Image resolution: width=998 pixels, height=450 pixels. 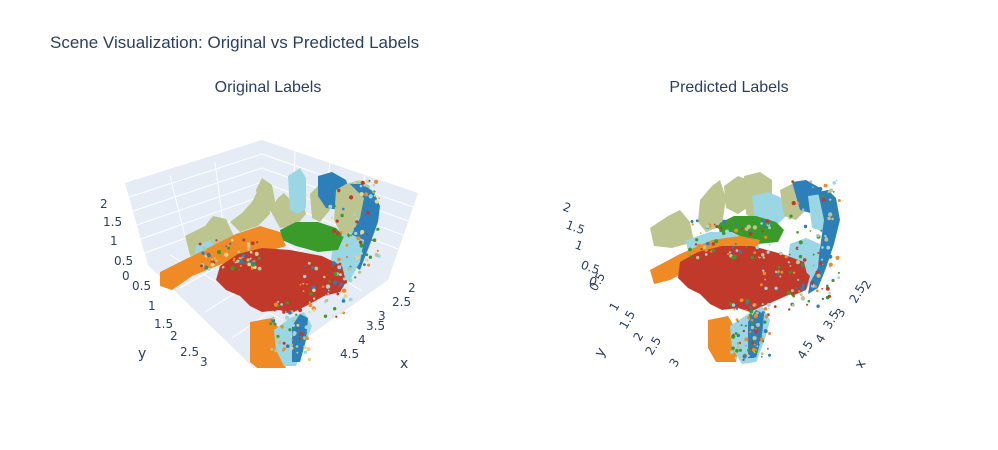 What do you see at coordinates (743, 279) in the screenshot?
I see `floor-red` at bounding box center [743, 279].